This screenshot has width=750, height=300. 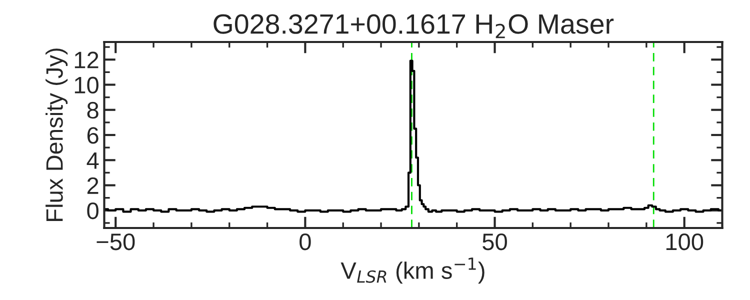 I want to click on x-tick-label: 100, so click(x=685, y=241).